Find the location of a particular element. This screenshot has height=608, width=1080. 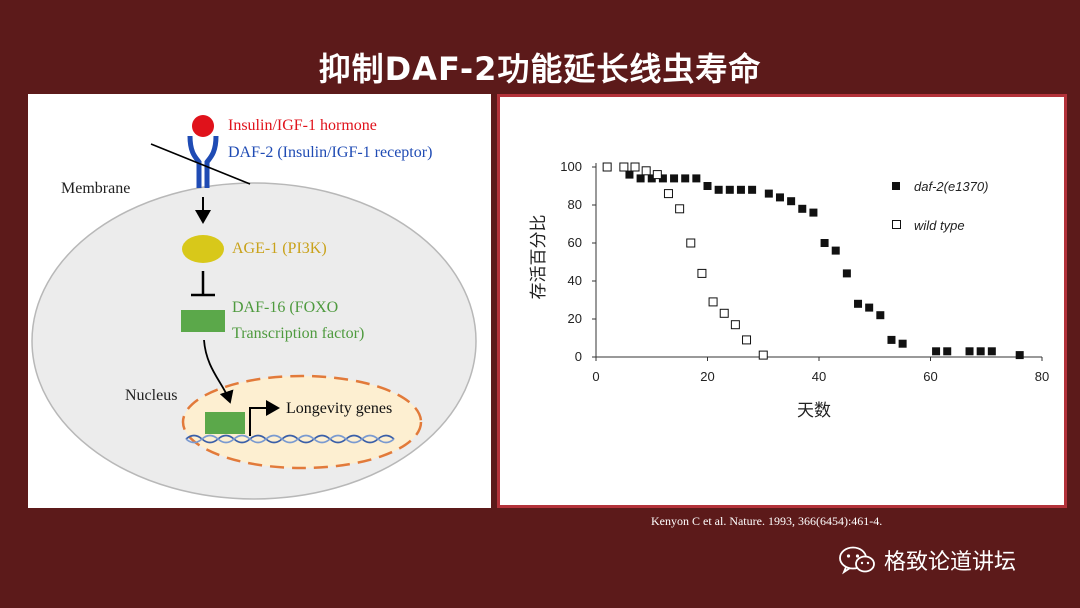

daf16-label-line2: Transcription factor) is located at coordinates (298, 333).